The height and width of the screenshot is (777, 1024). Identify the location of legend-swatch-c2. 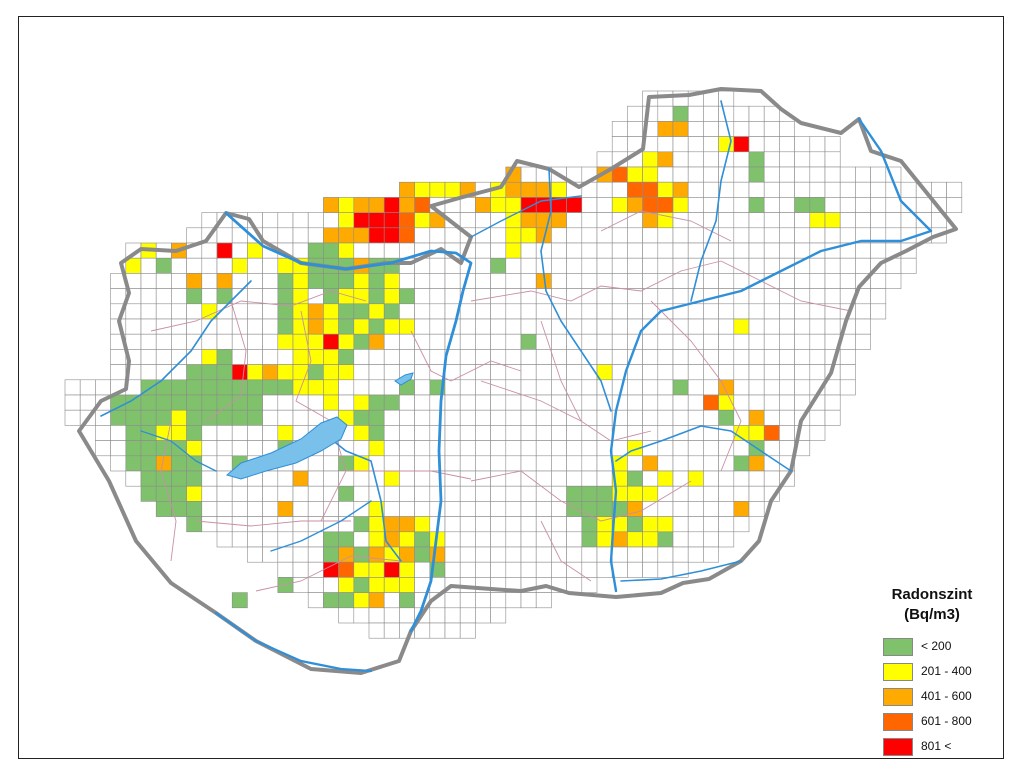
(898, 672).